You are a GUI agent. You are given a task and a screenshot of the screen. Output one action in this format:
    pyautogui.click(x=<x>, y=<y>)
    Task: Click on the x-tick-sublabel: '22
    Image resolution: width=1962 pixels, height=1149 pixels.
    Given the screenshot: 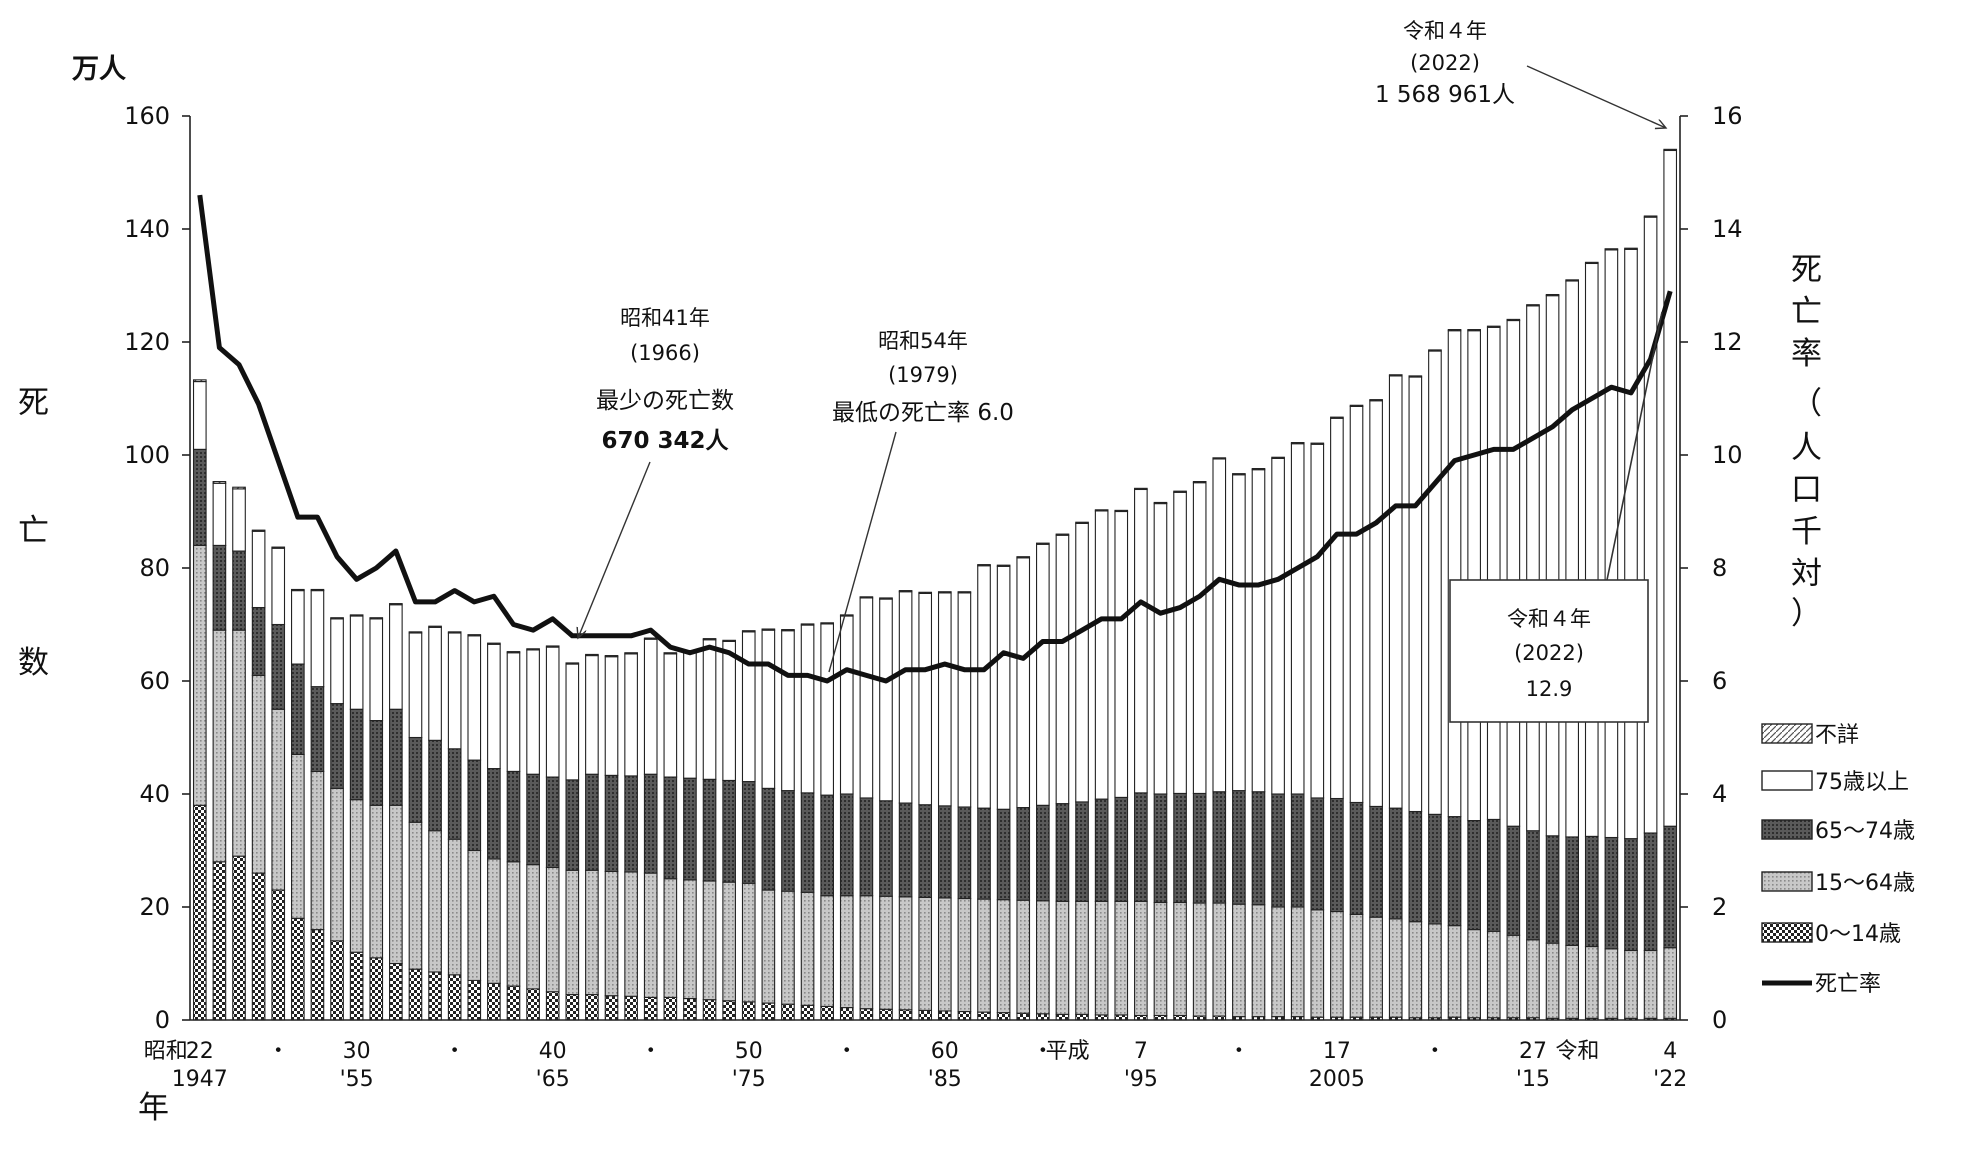 What is the action you would take?
    pyautogui.click(x=1670, y=1079)
    